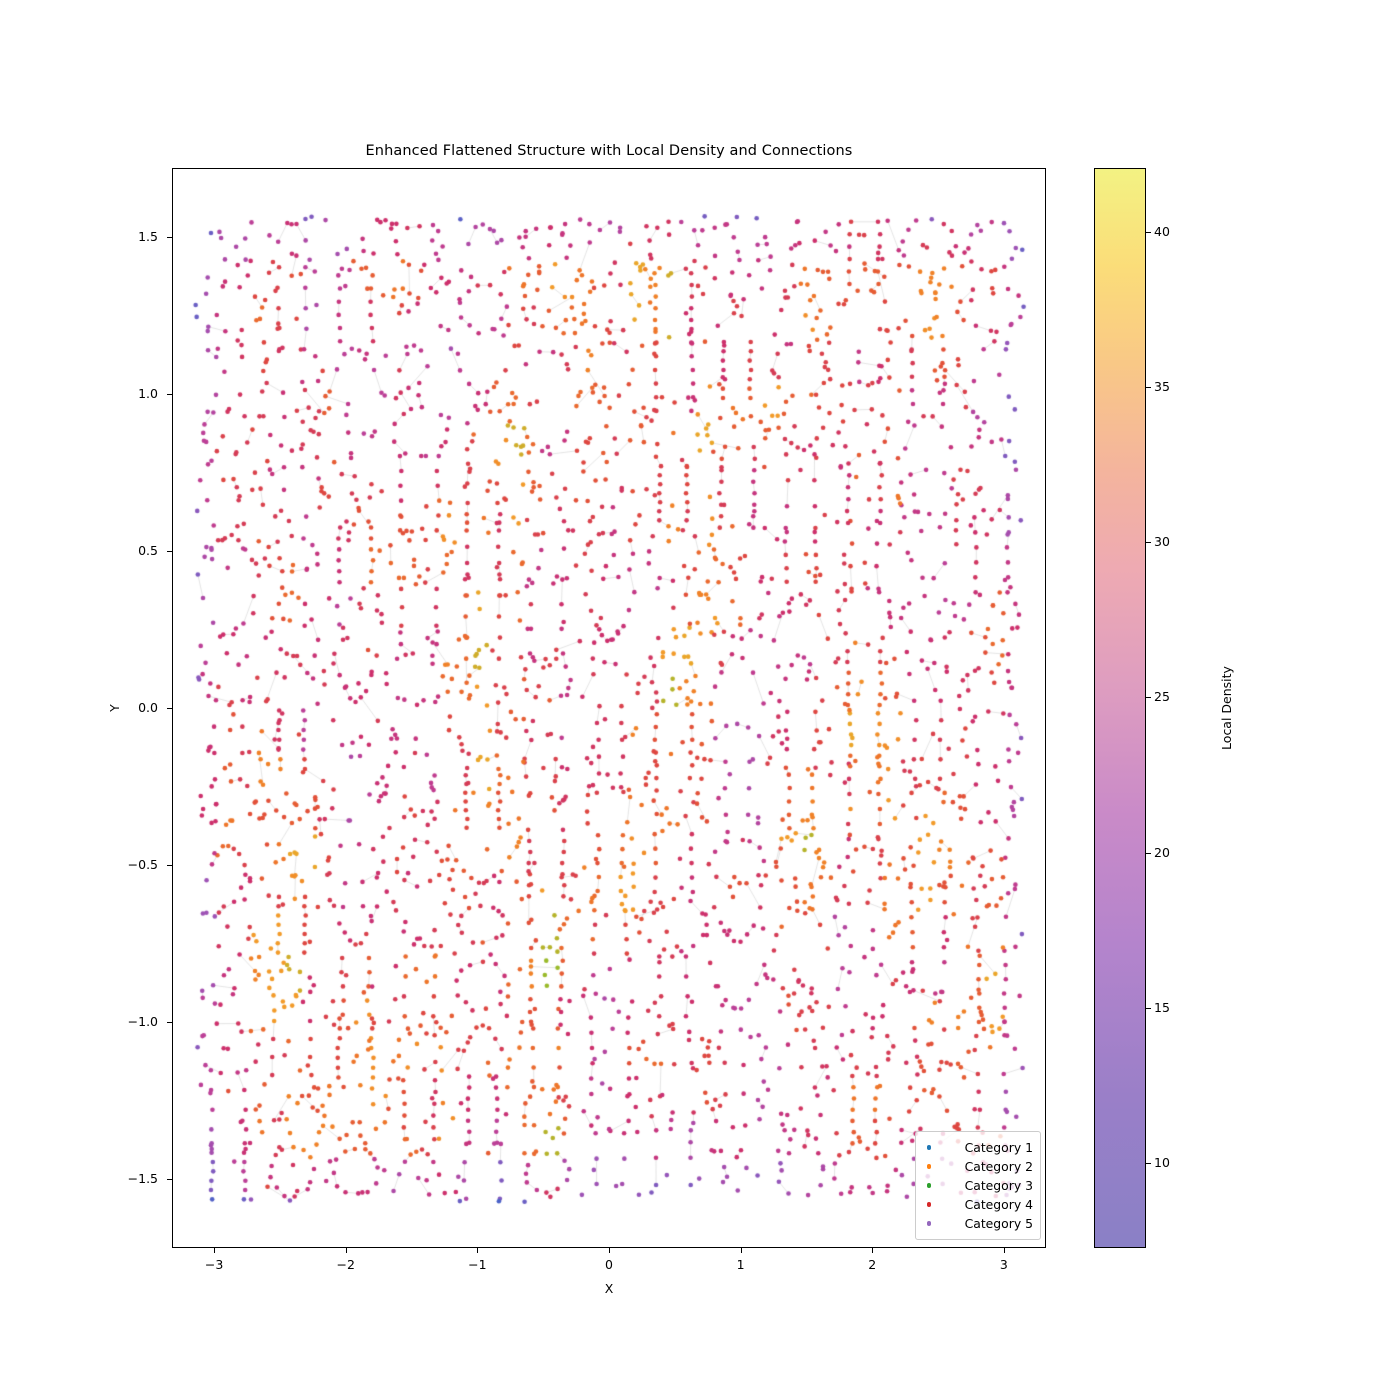 The height and width of the screenshot is (1400, 1400). What do you see at coordinates (609, 1264) in the screenshot?
I see `x-ticklabel: 0` at bounding box center [609, 1264].